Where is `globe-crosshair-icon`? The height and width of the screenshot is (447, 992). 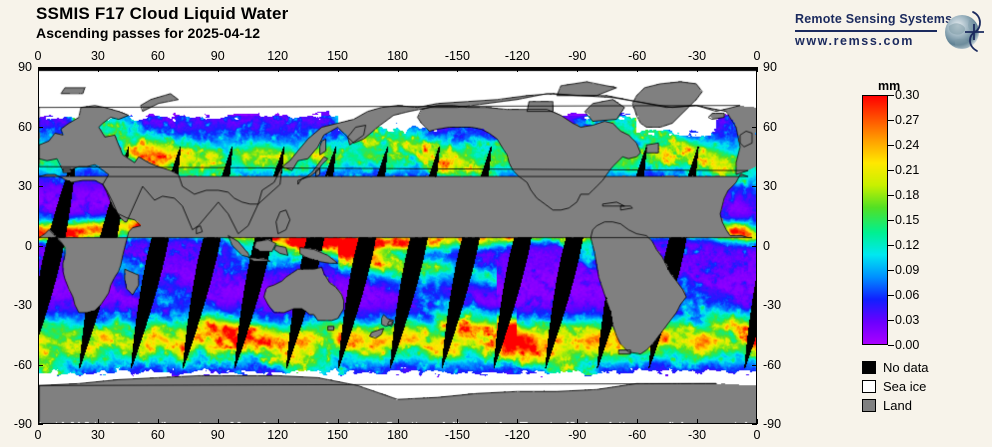
globe-crosshair-icon is located at coordinates (964, 31).